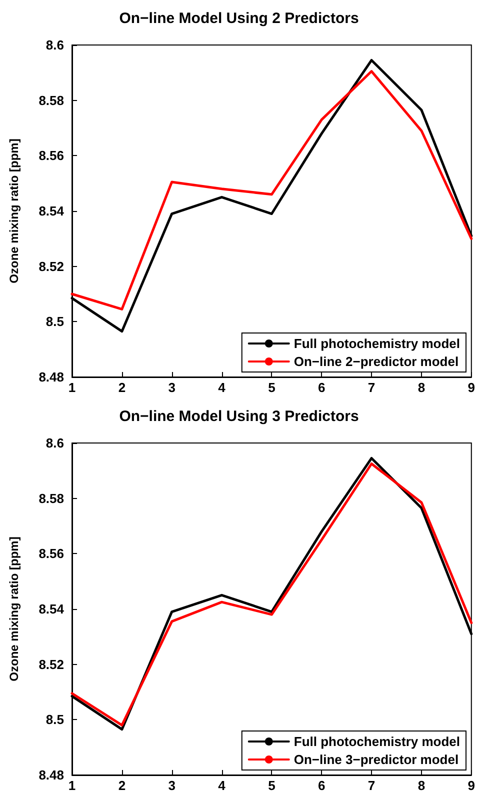  Describe the element at coordinates (239, 416) in the screenshot. I see `chart-title: On−line Model Using 3 Predictors` at that location.